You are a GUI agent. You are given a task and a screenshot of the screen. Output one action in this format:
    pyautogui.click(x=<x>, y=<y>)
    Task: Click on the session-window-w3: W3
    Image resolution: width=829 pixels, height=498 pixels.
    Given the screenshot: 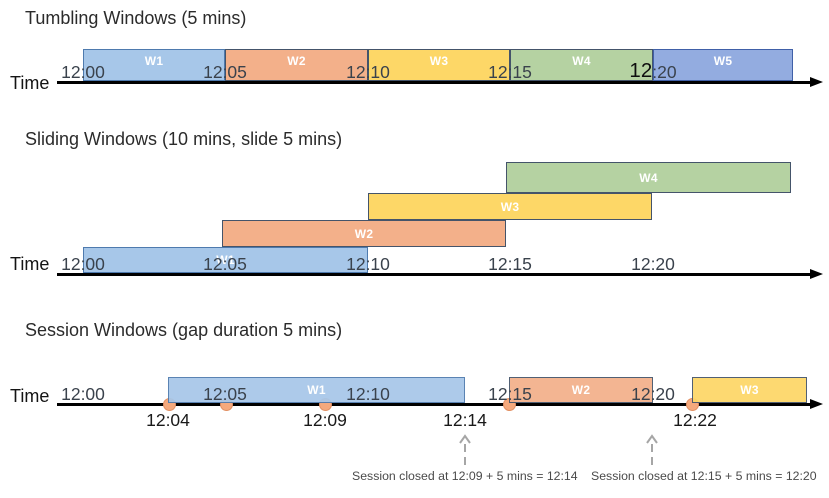 What is the action you would take?
    pyautogui.click(x=749, y=390)
    